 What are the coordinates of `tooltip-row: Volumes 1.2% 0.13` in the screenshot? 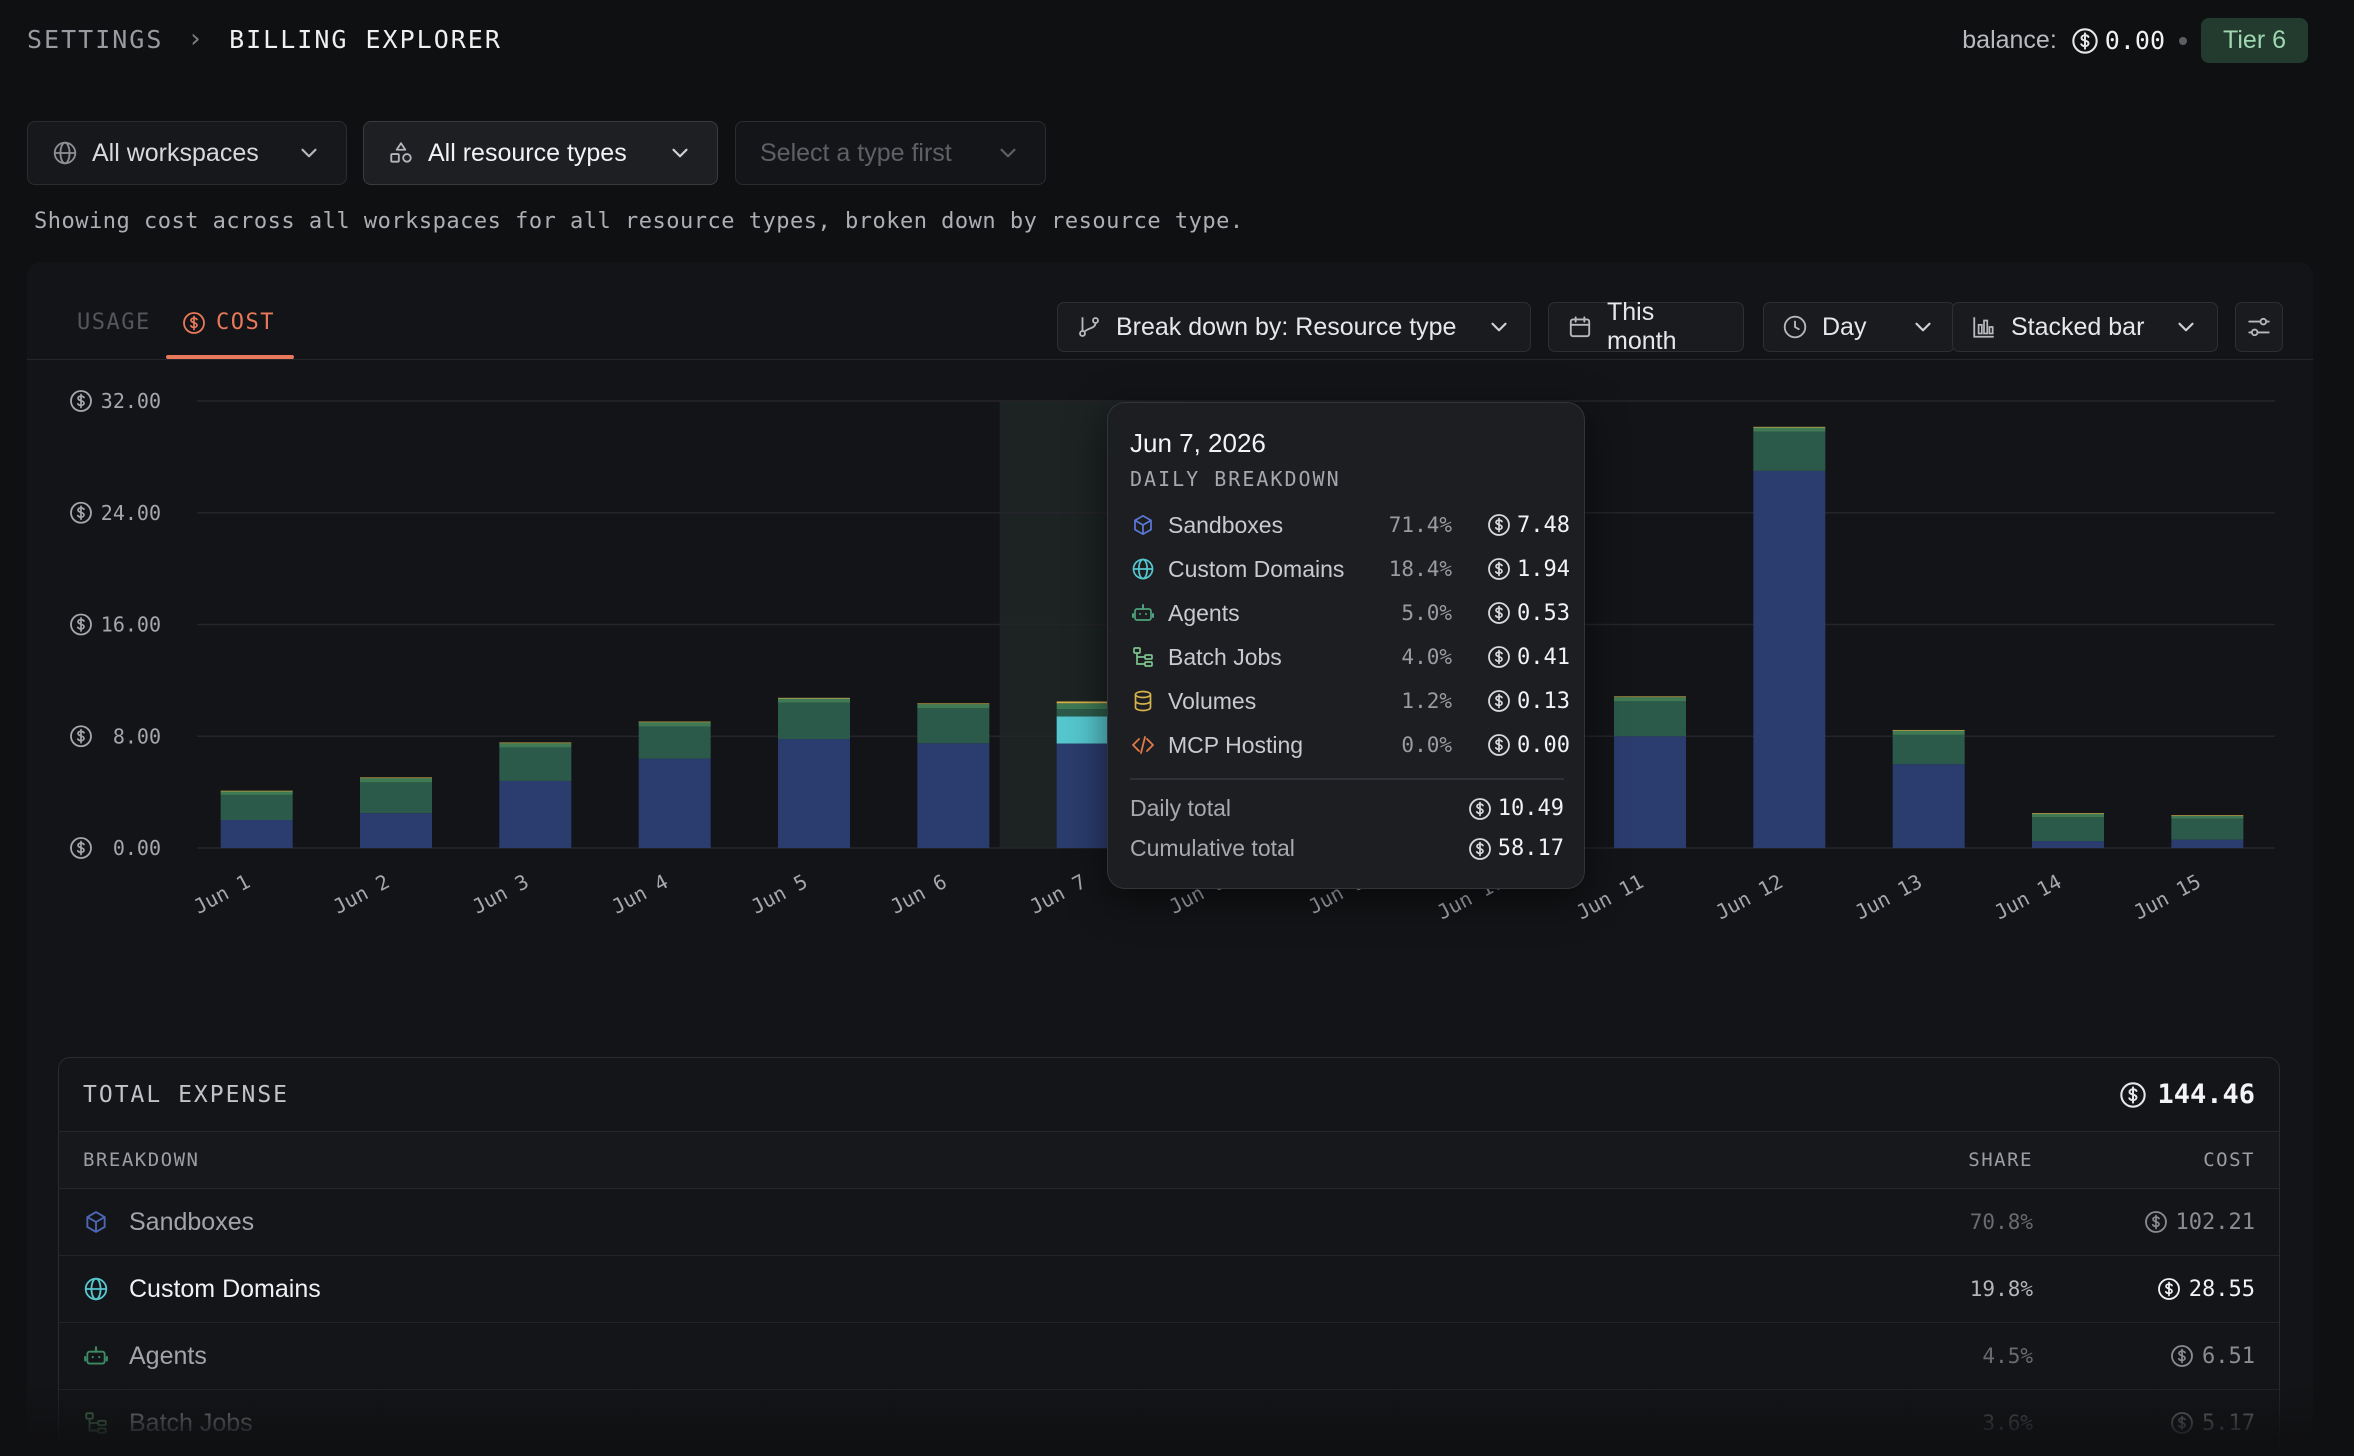 It's located at (1350, 701).